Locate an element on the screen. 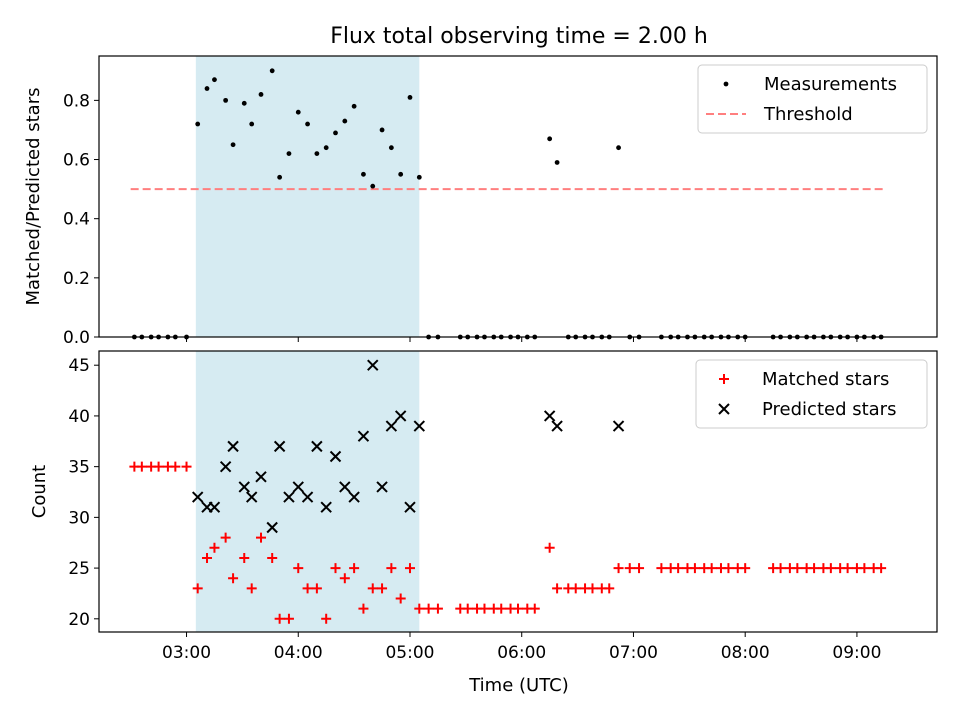  legend-label: Matched stars is located at coordinates (825, 379).